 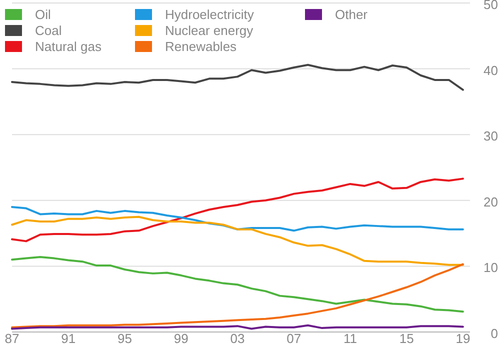 What do you see at coordinates (68, 46) in the screenshot?
I see `legend-label: Natural gas` at bounding box center [68, 46].